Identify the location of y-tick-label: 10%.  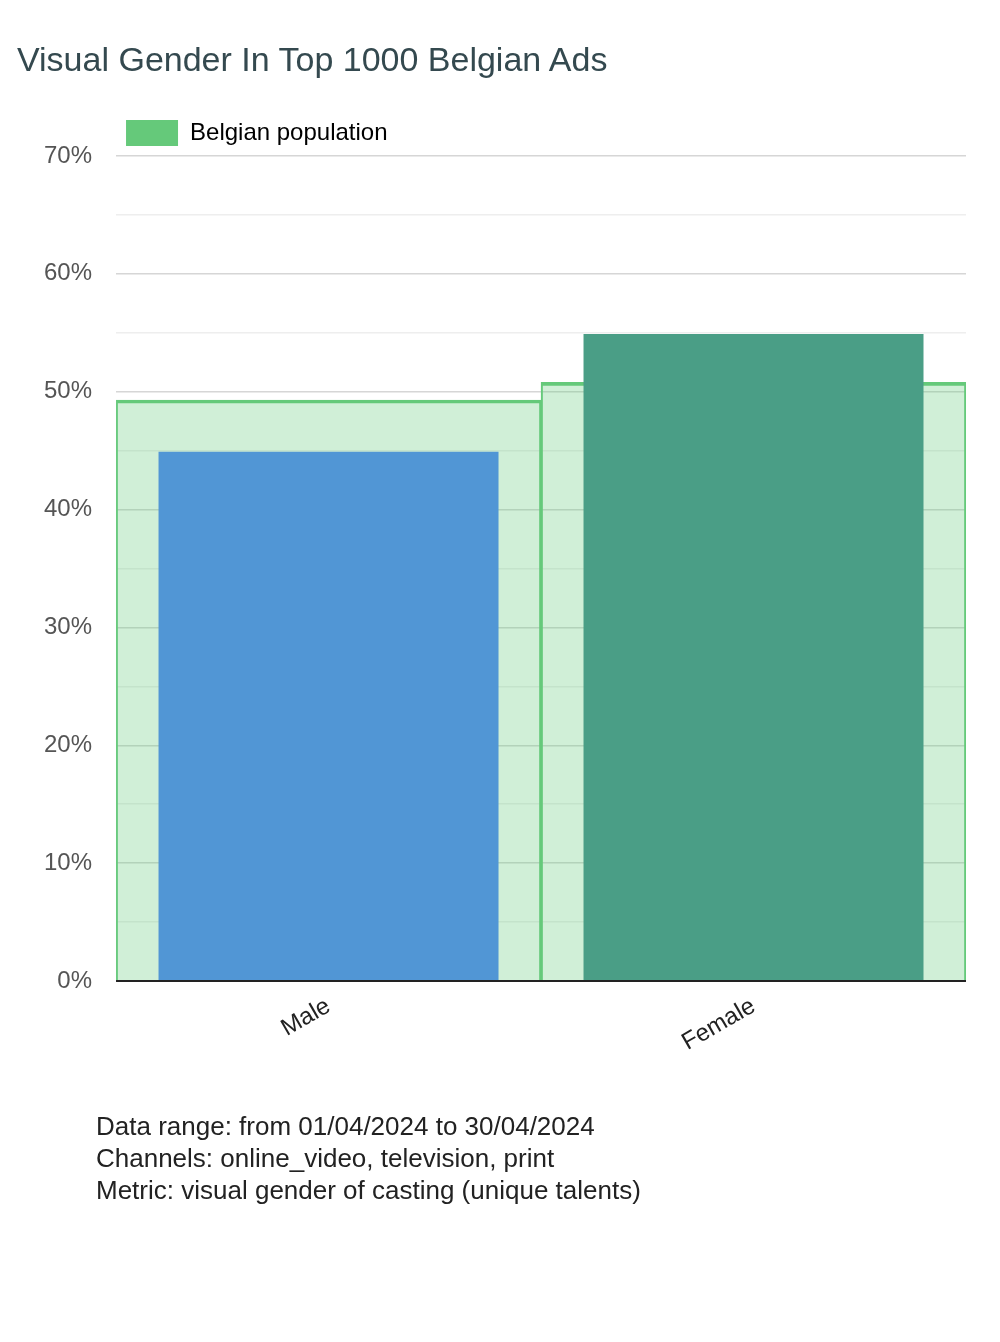
(68, 861).